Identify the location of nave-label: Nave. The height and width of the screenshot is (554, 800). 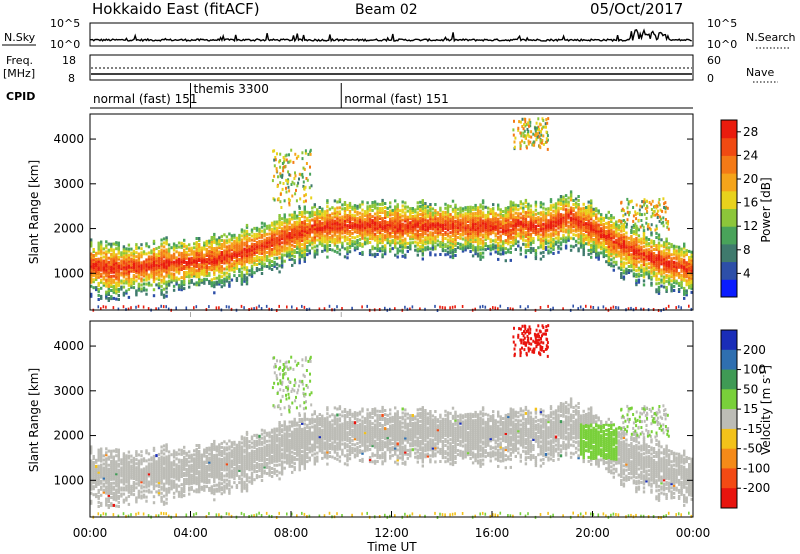
(760, 72).